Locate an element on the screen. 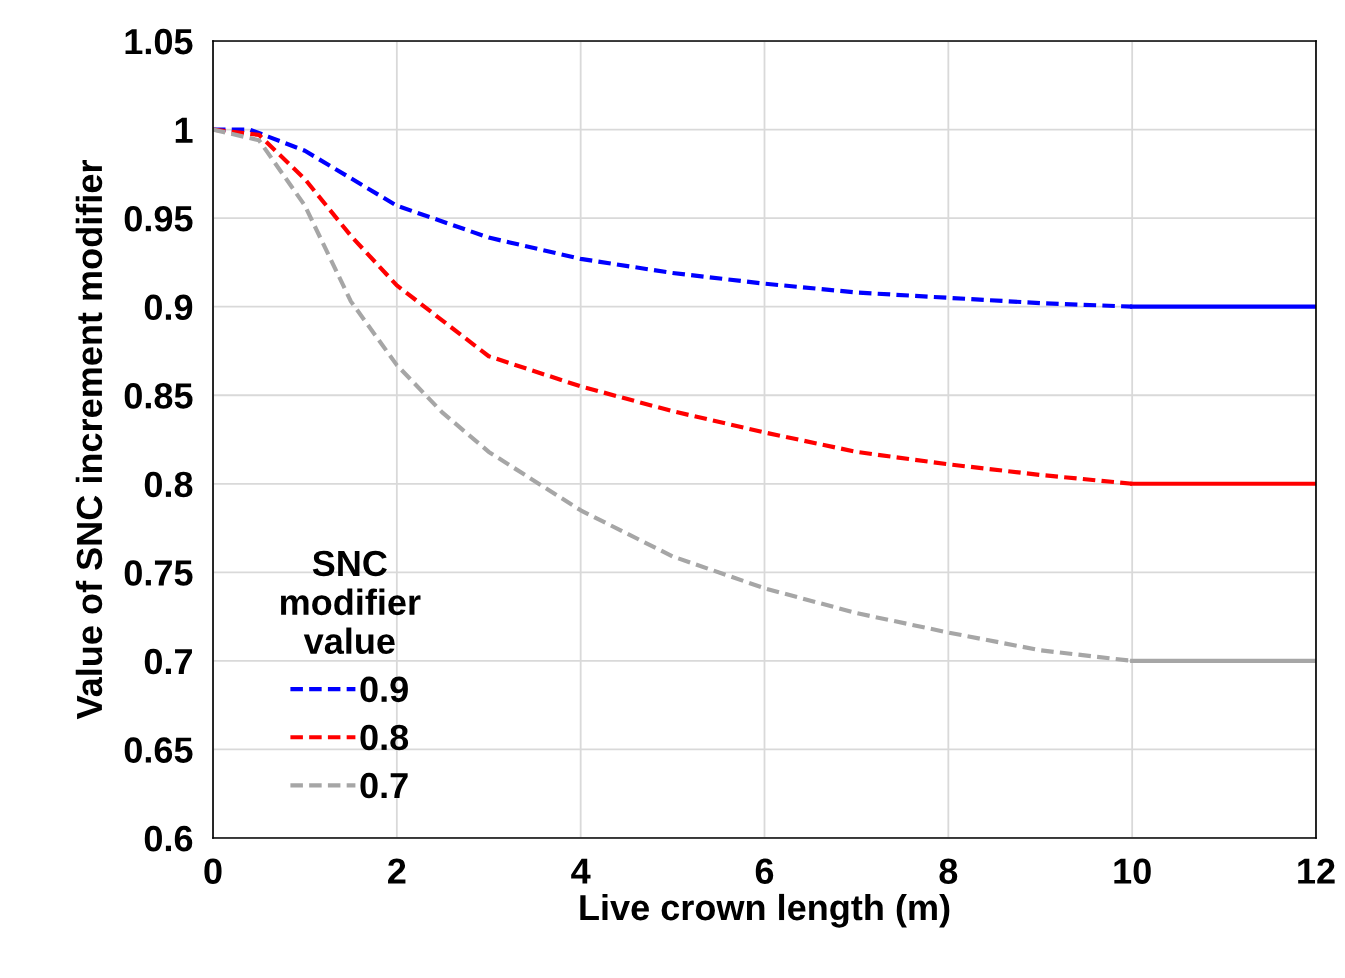 The height and width of the screenshot is (978, 1345). y-tick-label: 0.85 is located at coordinates (158, 396).